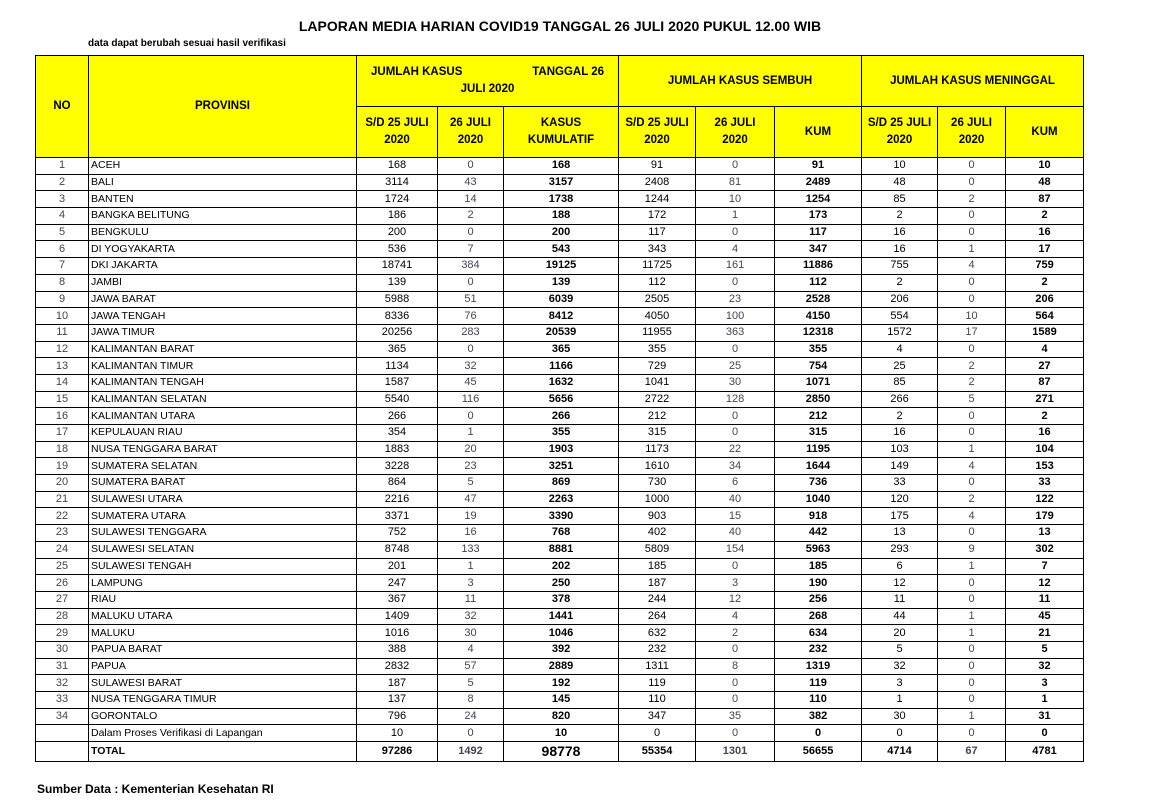 The width and height of the screenshot is (1165, 807). Describe the element at coordinates (222, 616) in the screenshot. I see `cell-provinsi: MALUKU UTARA` at that location.